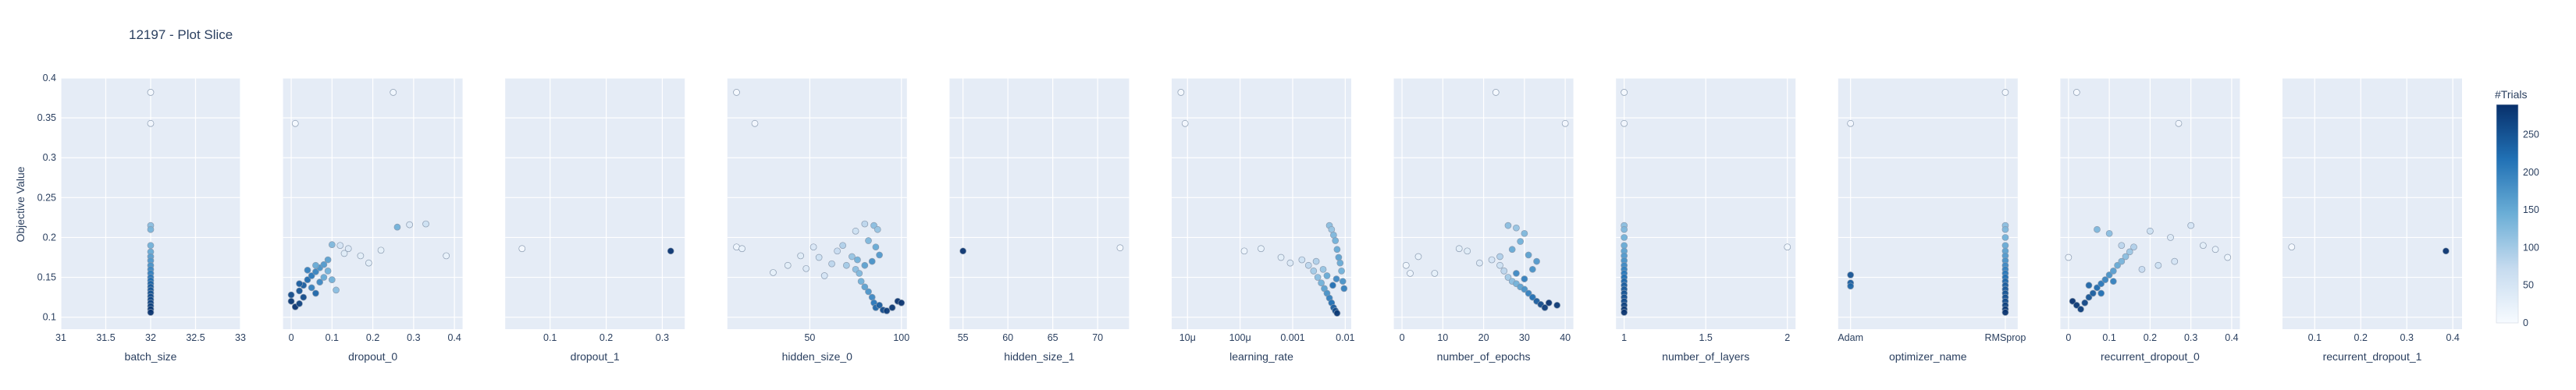 This screenshot has width=2576, height=390. I want to click on x-tick-label: 0.4, so click(2231, 338).